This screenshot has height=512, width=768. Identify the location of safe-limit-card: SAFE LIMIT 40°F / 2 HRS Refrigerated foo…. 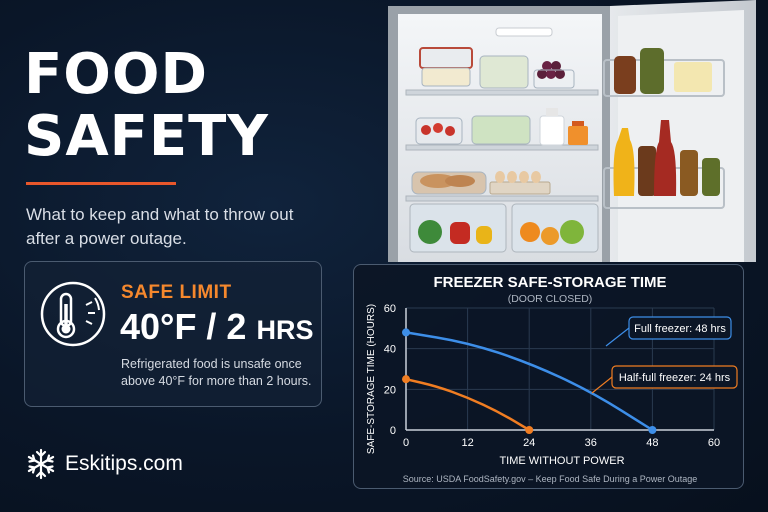
(173, 334).